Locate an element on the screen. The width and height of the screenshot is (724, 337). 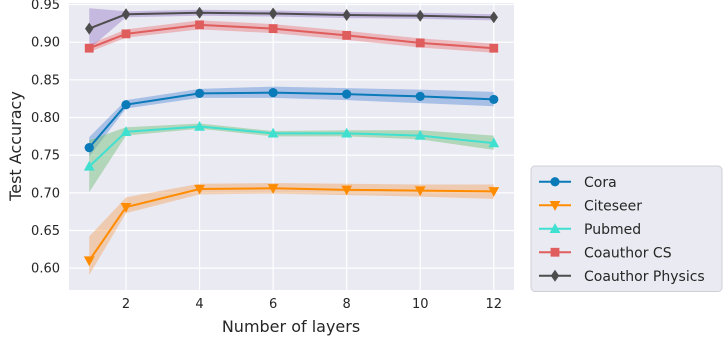
legend-item-pubmed: Pubmed is located at coordinates (590, 230).